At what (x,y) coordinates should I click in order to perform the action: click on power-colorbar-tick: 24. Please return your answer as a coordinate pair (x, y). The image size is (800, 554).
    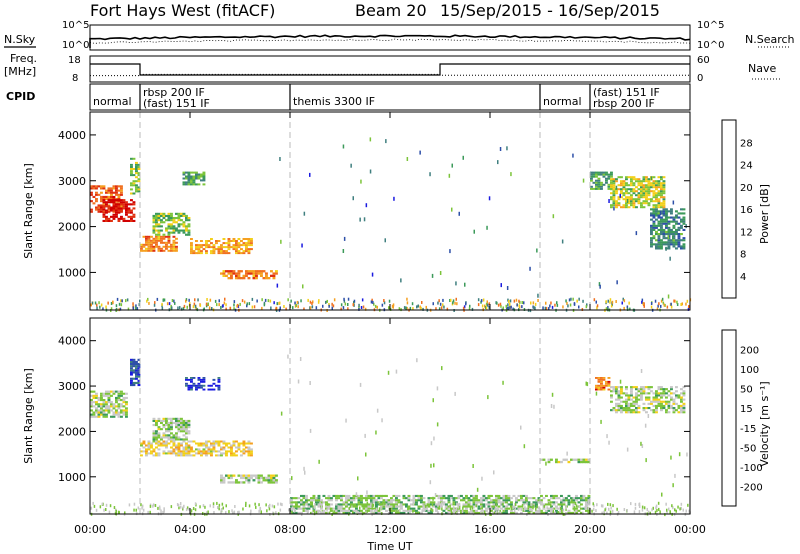
    Looking at the image, I should click on (746, 166).